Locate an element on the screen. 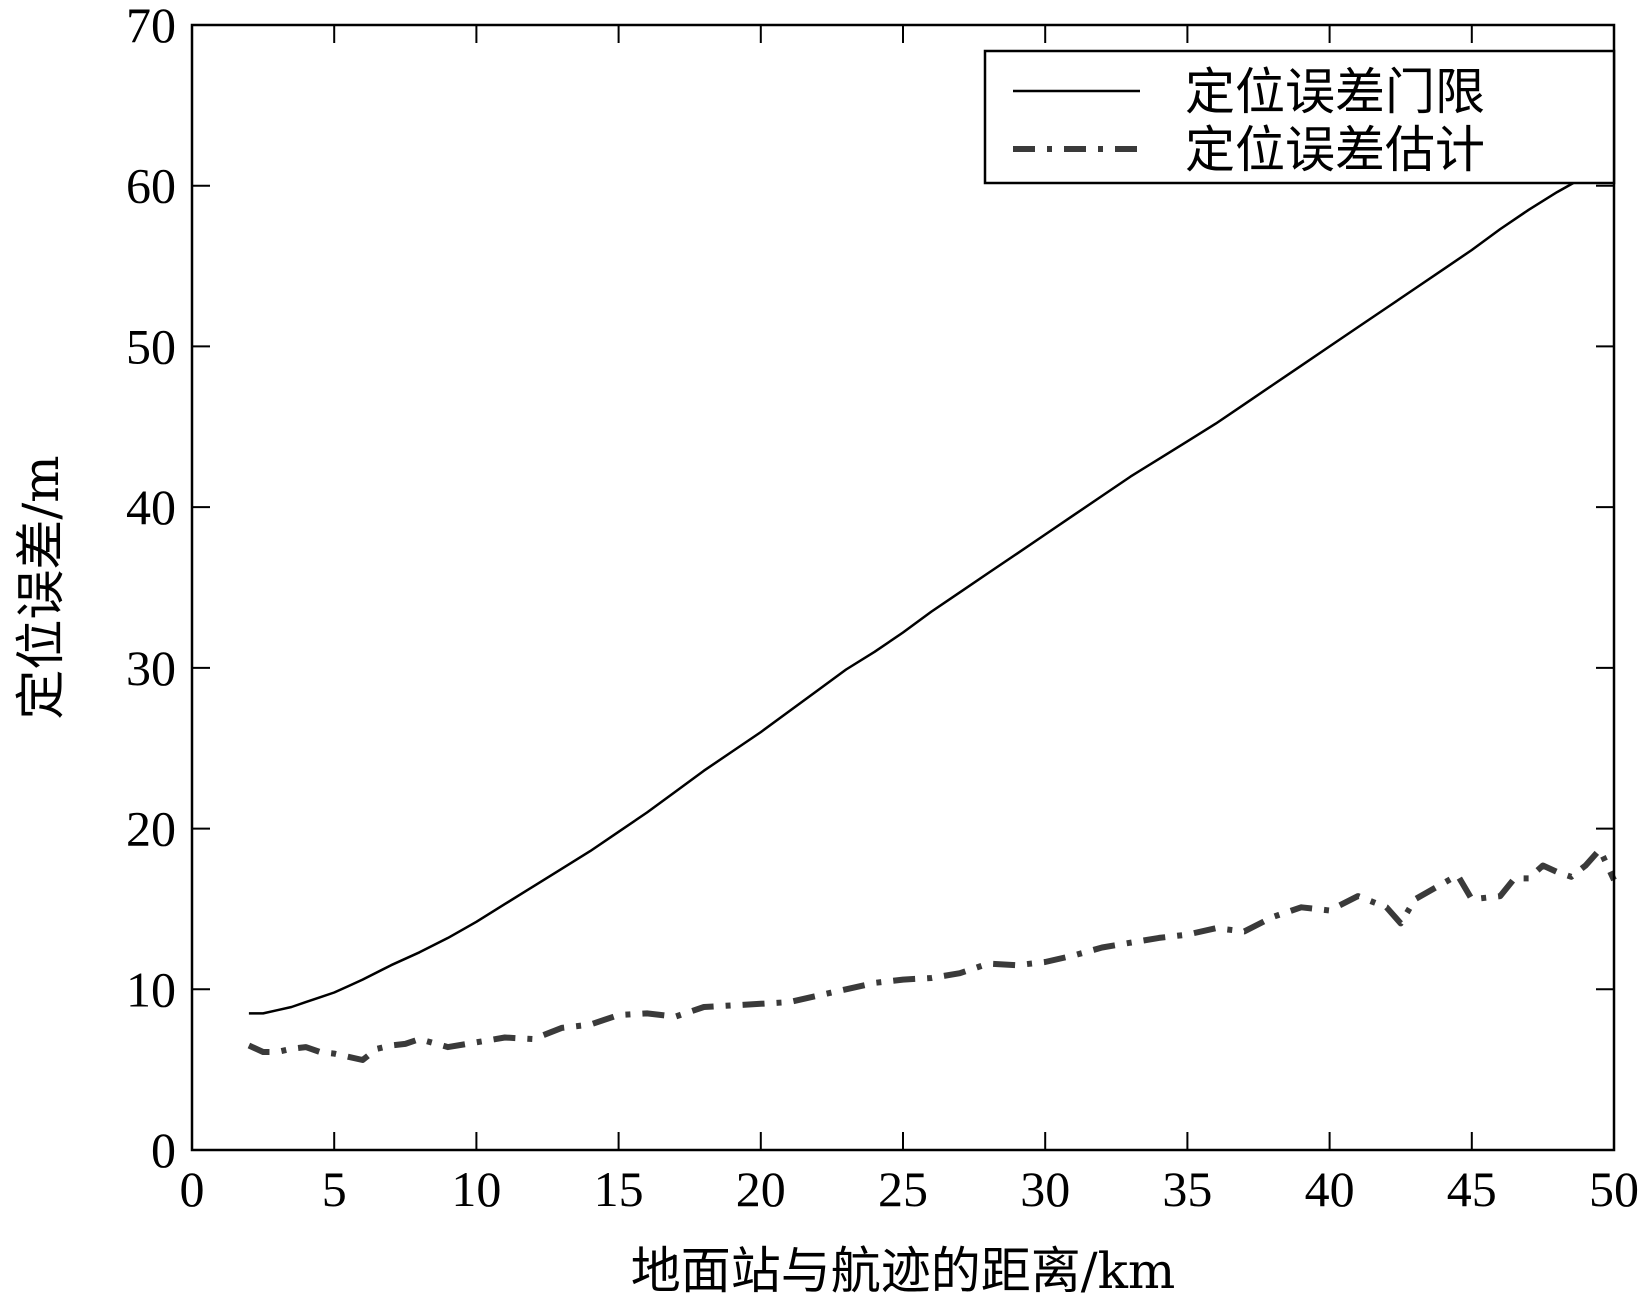  x-tick-label: 30 is located at coordinates (1045, 1189).